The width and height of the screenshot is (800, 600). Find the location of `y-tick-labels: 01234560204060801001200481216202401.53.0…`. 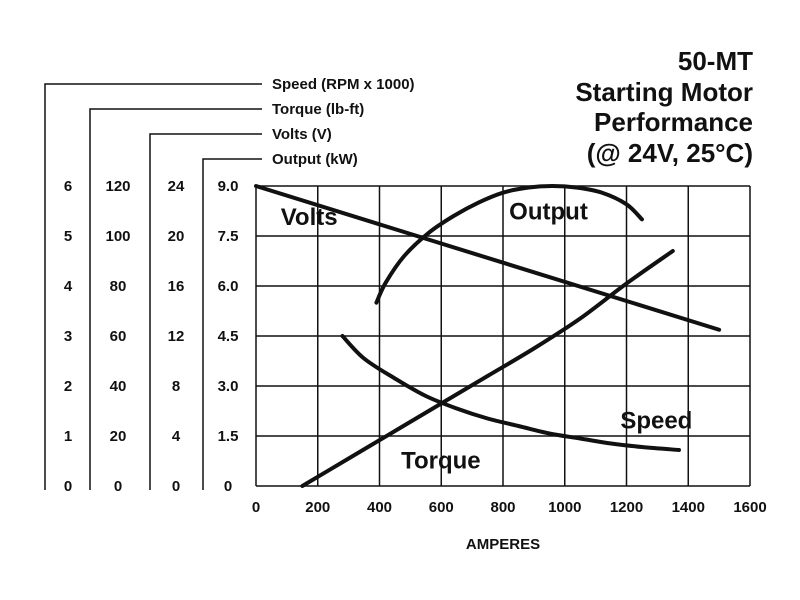

y-tick-labels: 01234560204060801001200481216202401.53.0… is located at coordinates (151, 336).